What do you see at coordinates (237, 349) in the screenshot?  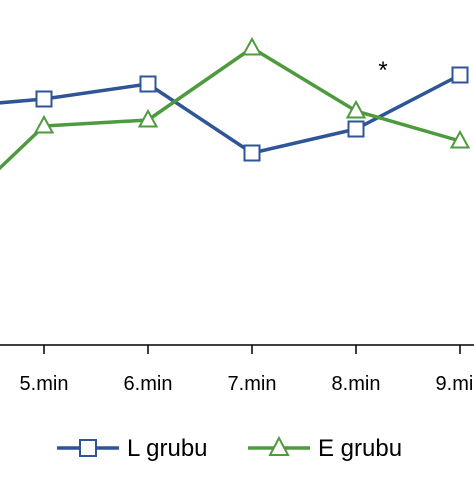 I see `axis-layer` at bounding box center [237, 349].